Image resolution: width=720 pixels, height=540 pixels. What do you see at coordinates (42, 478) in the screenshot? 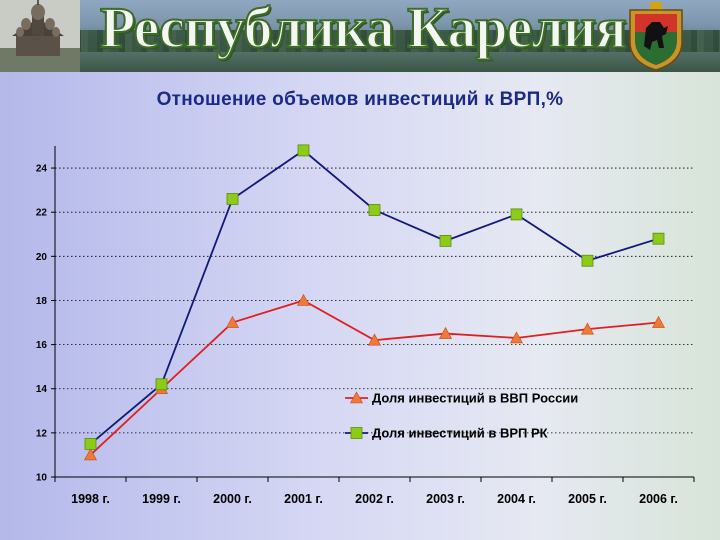
I see `y-tick-label: 10` at bounding box center [42, 478].